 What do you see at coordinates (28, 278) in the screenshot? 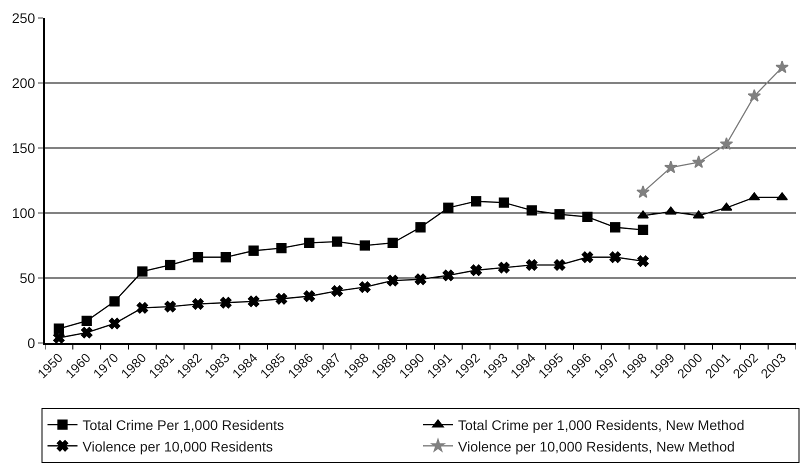
I see `y-tick-label: 50` at bounding box center [28, 278].